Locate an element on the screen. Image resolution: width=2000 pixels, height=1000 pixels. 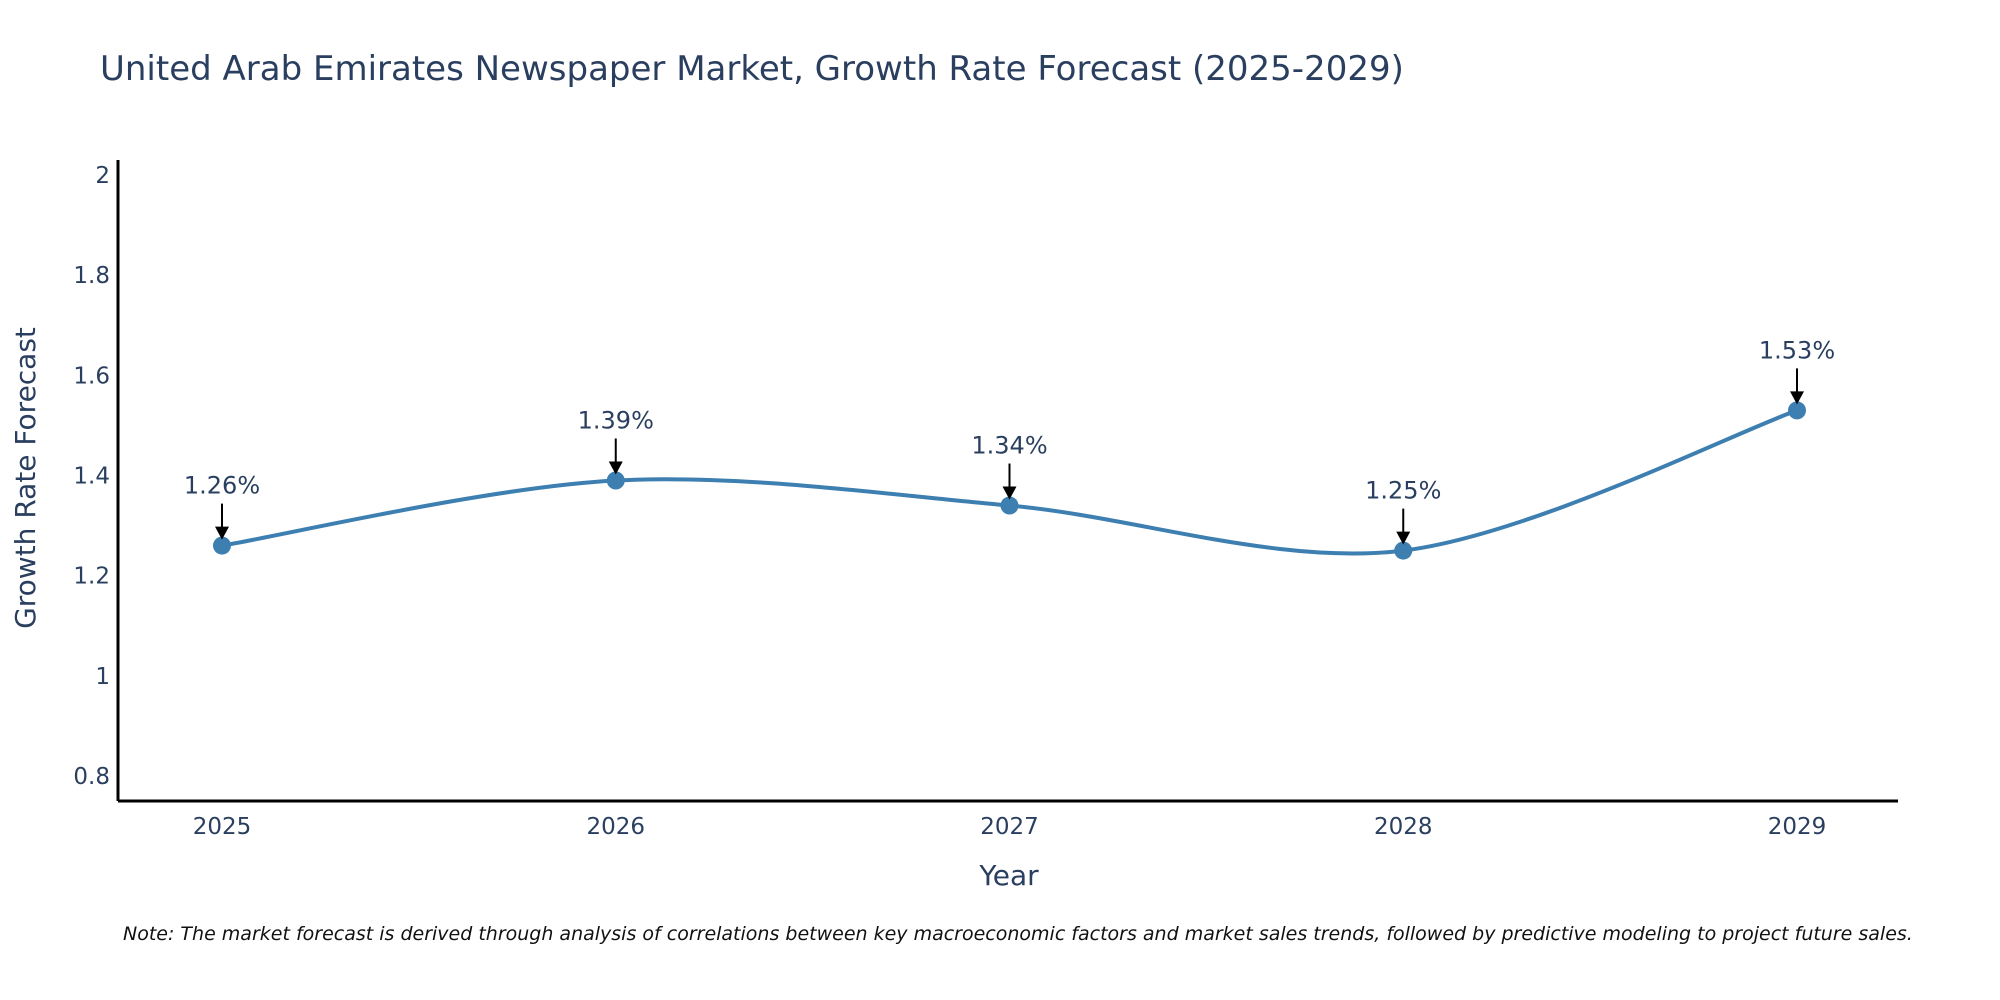
data-label: 1.25% is located at coordinates (1403, 491).